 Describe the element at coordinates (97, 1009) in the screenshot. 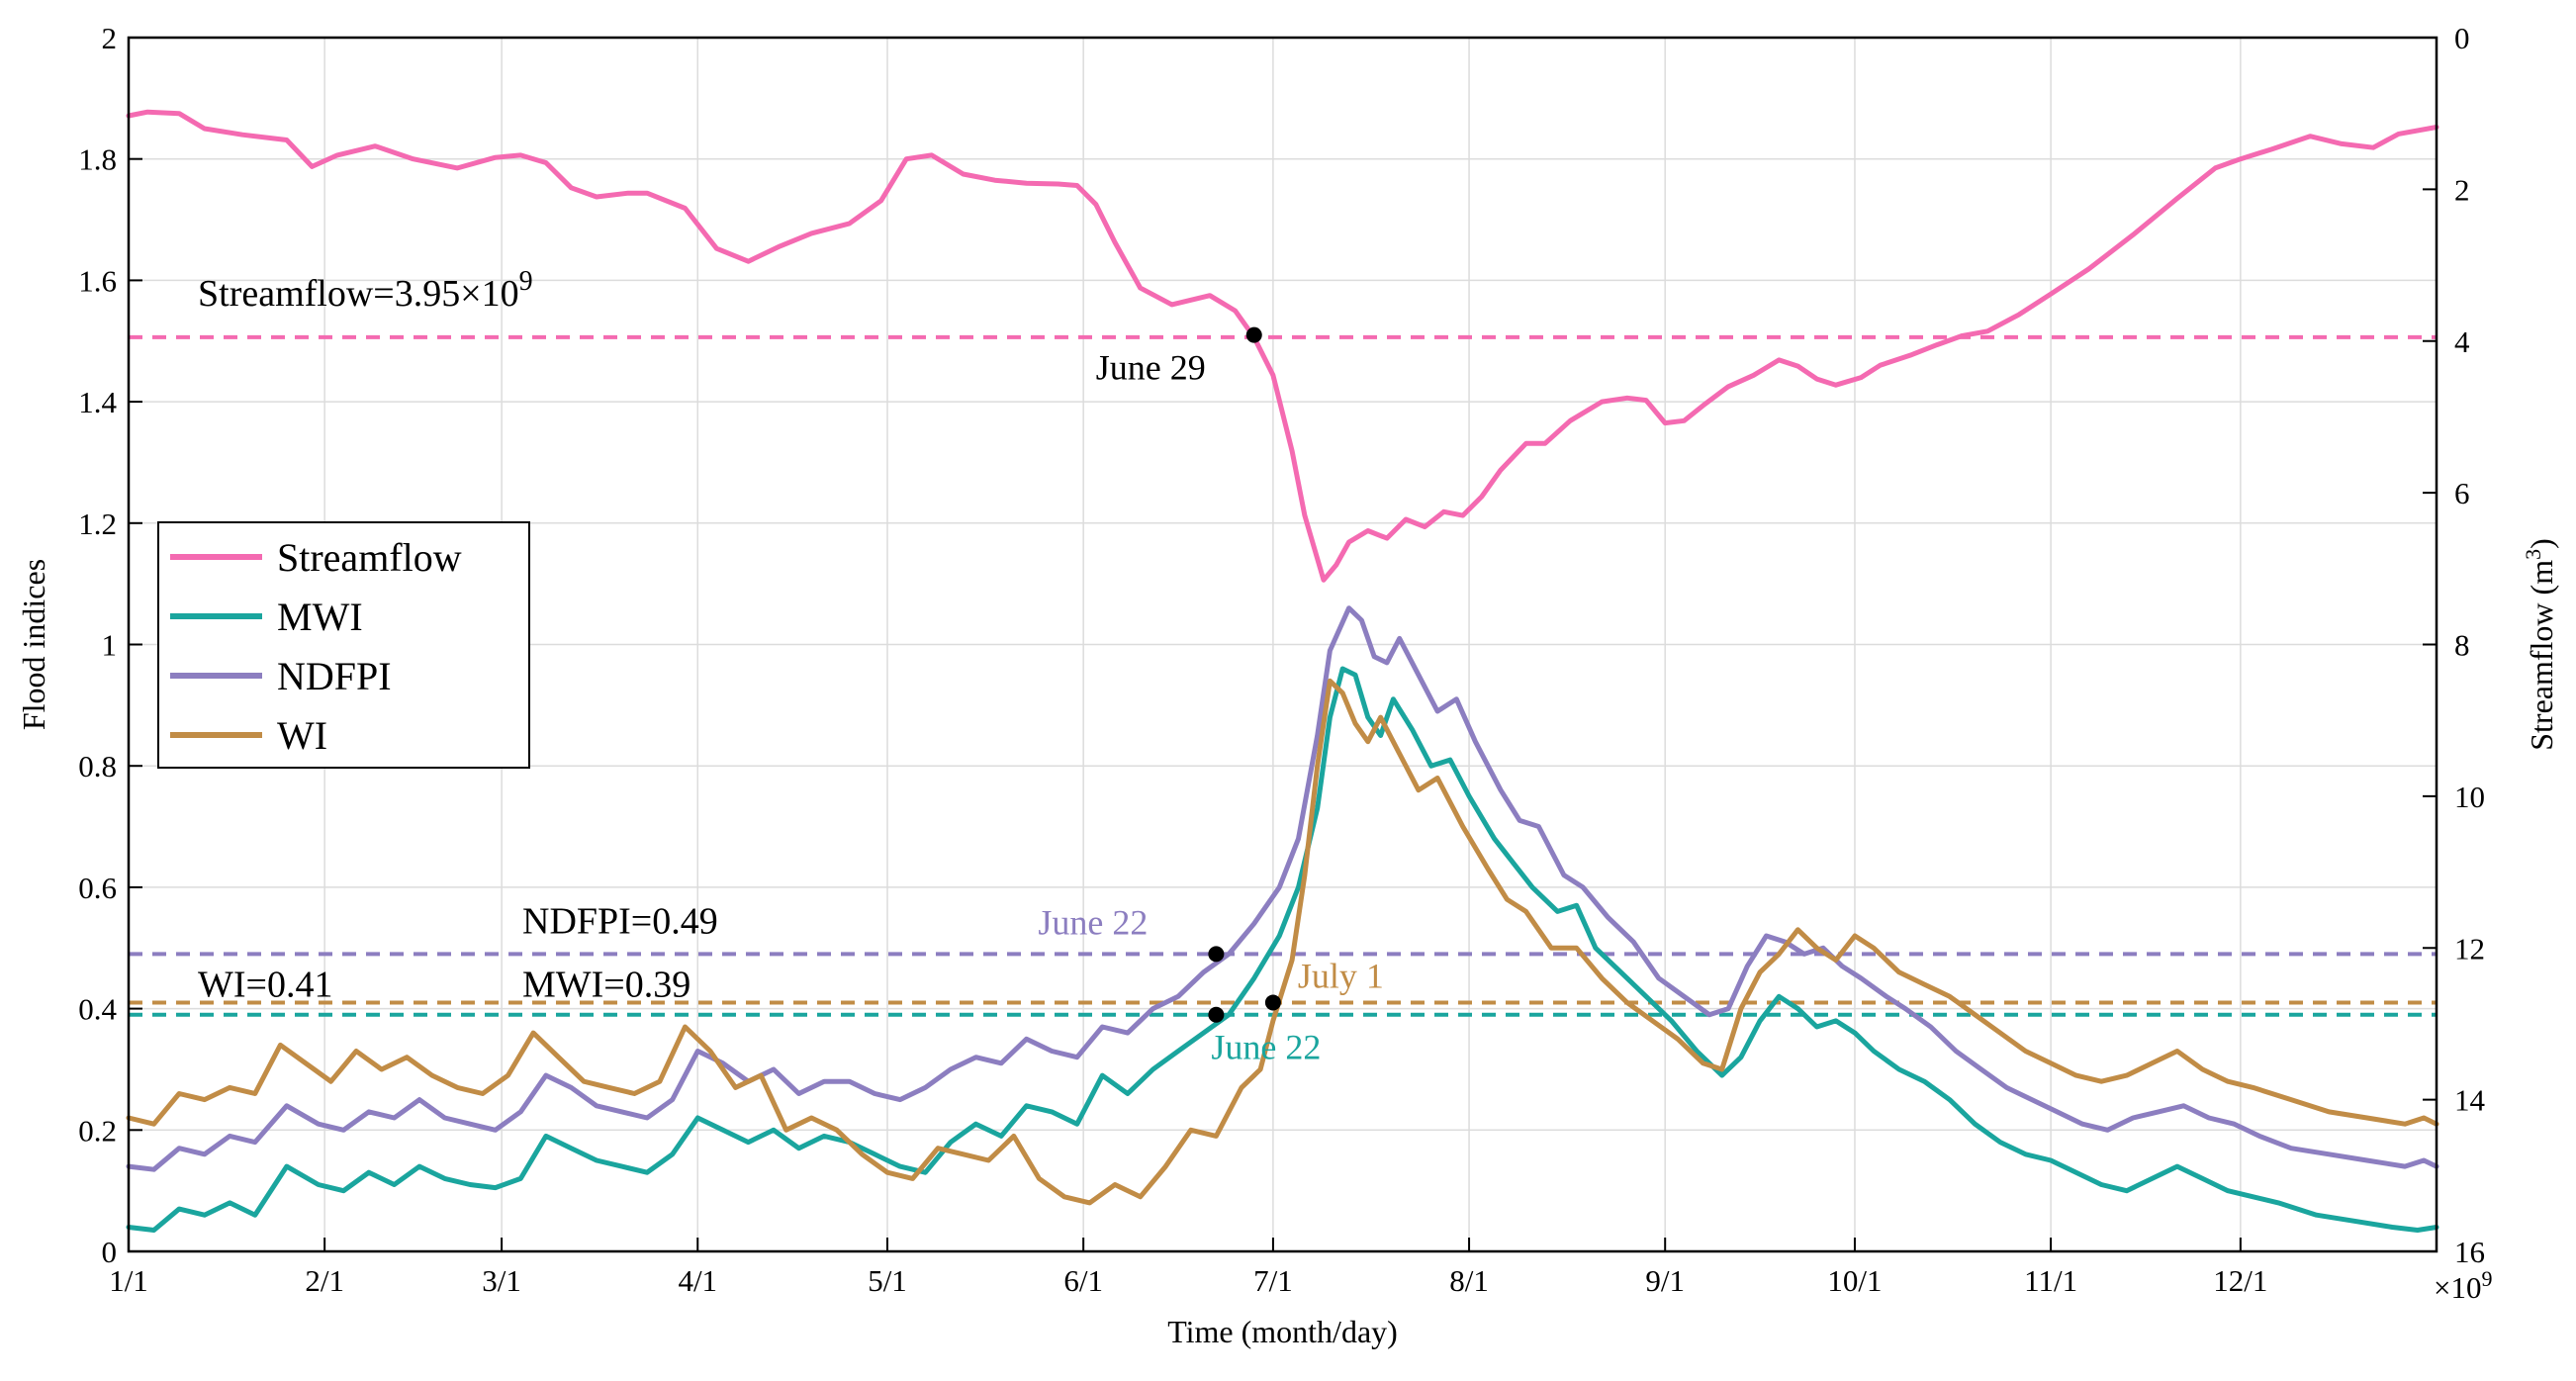

I see `left-tick-label-2: 0.4` at that location.